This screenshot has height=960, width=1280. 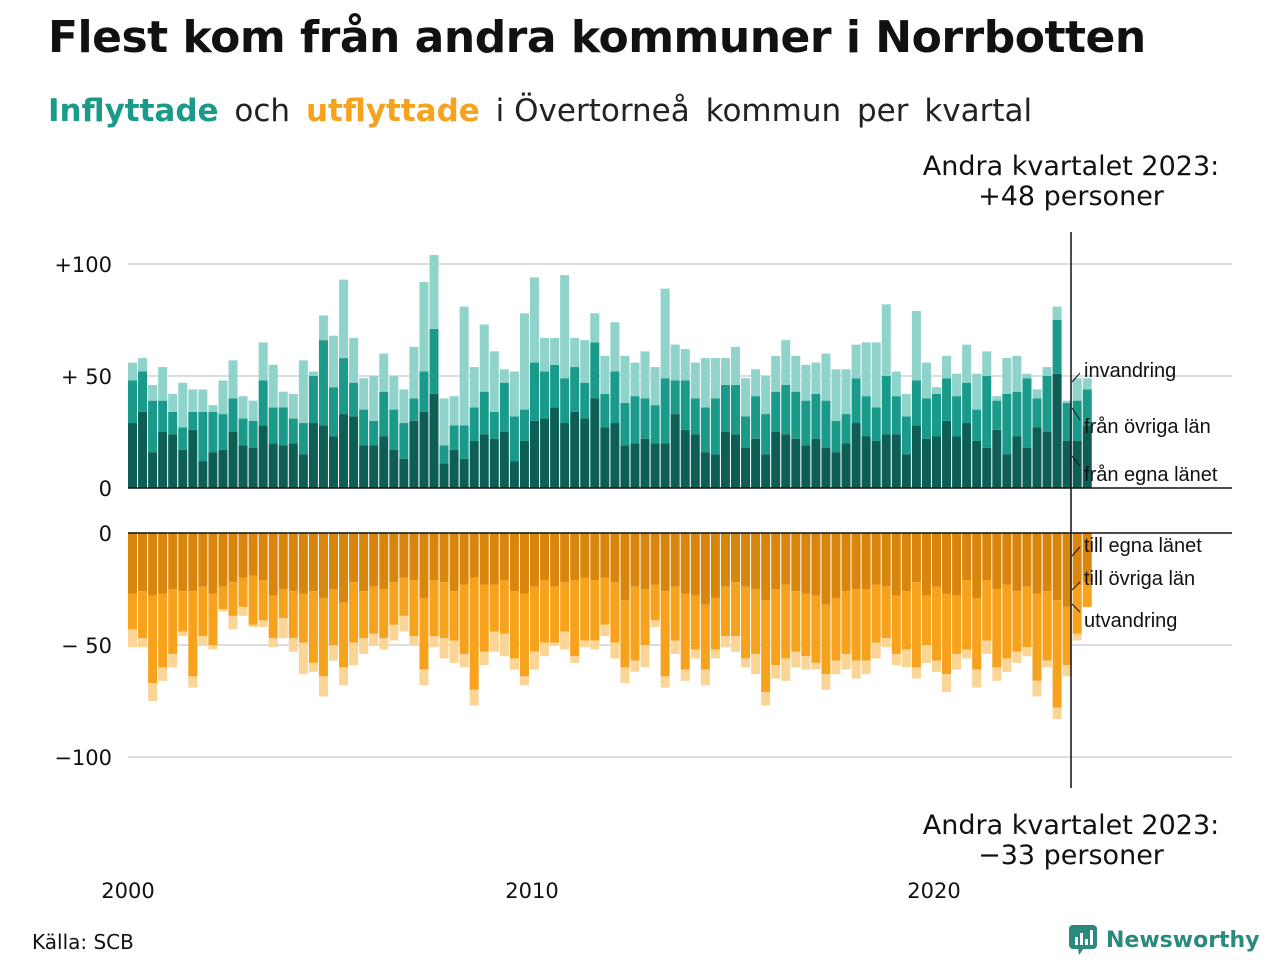 What do you see at coordinates (1151, 475) in the screenshot?
I see `label-fran-egna-lanet: från egna länet` at bounding box center [1151, 475].